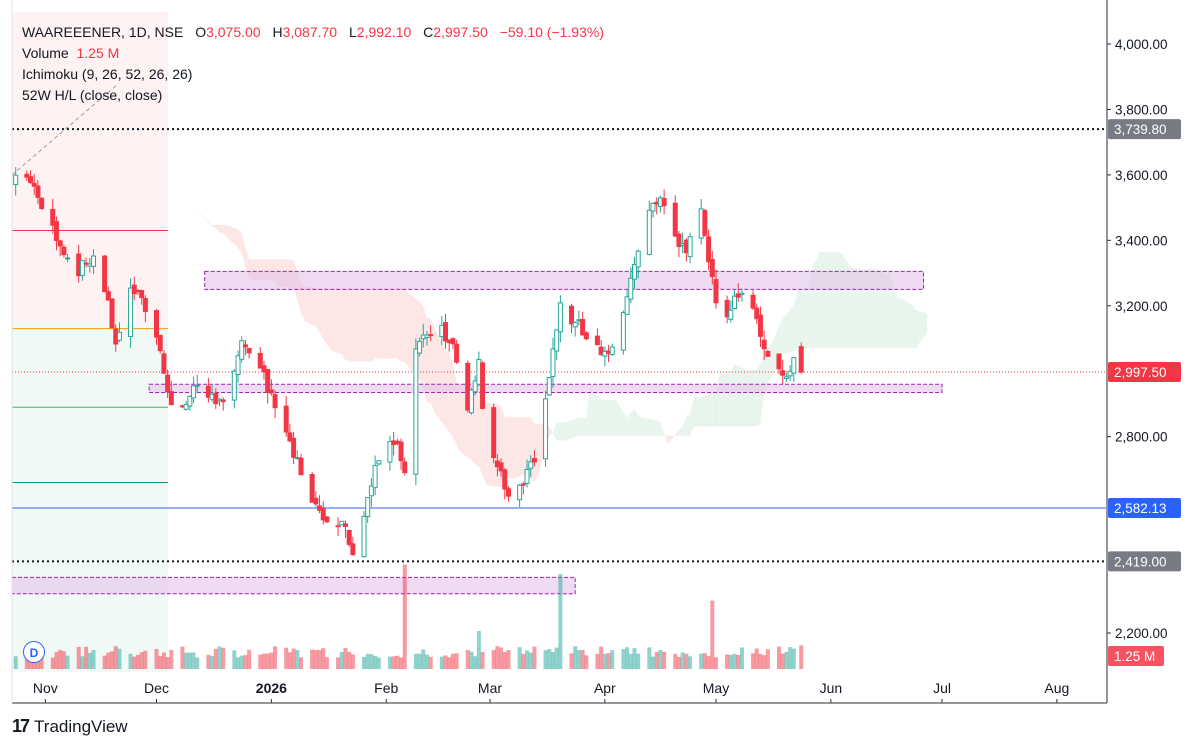 This screenshot has width=1200, height=748. Describe the element at coordinates (1141, 306) in the screenshot. I see `price-tick-label: 3,200.00` at that location.